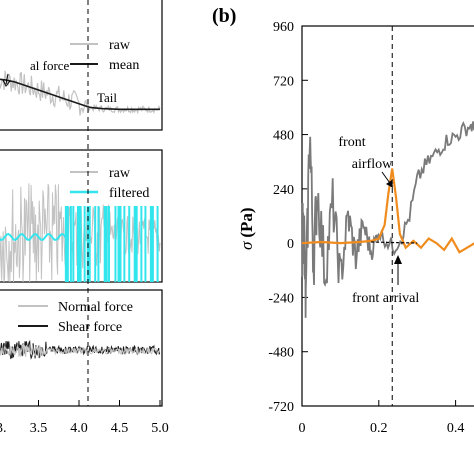  Describe the element at coordinates (90, 327) in the screenshot. I see `legend-shear-label: Shear force` at that location.